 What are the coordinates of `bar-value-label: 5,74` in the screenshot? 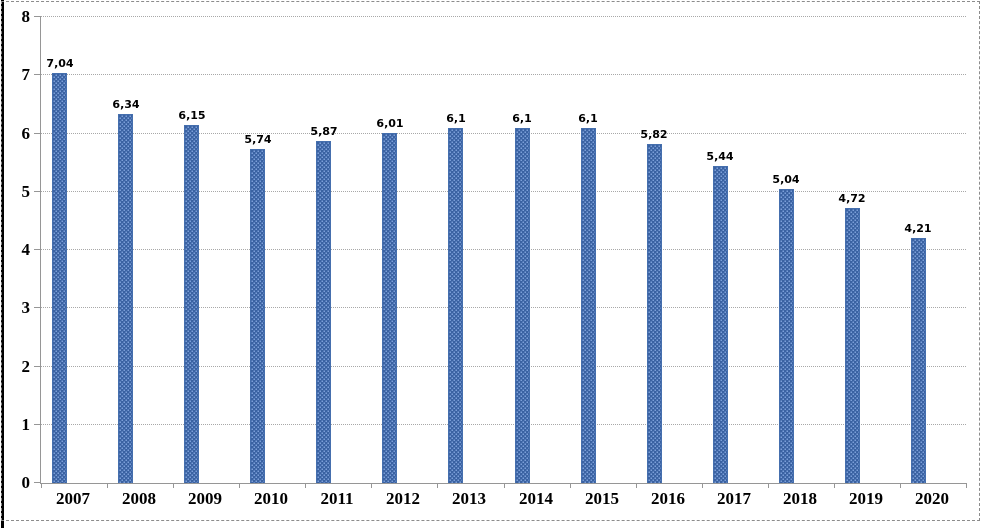 It's located at (258, 139).